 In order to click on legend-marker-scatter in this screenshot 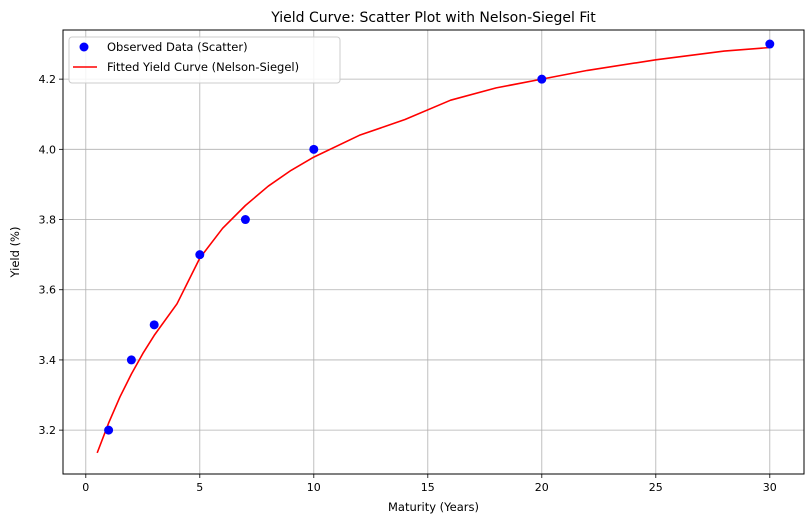, I will do `click(84, 47)`.